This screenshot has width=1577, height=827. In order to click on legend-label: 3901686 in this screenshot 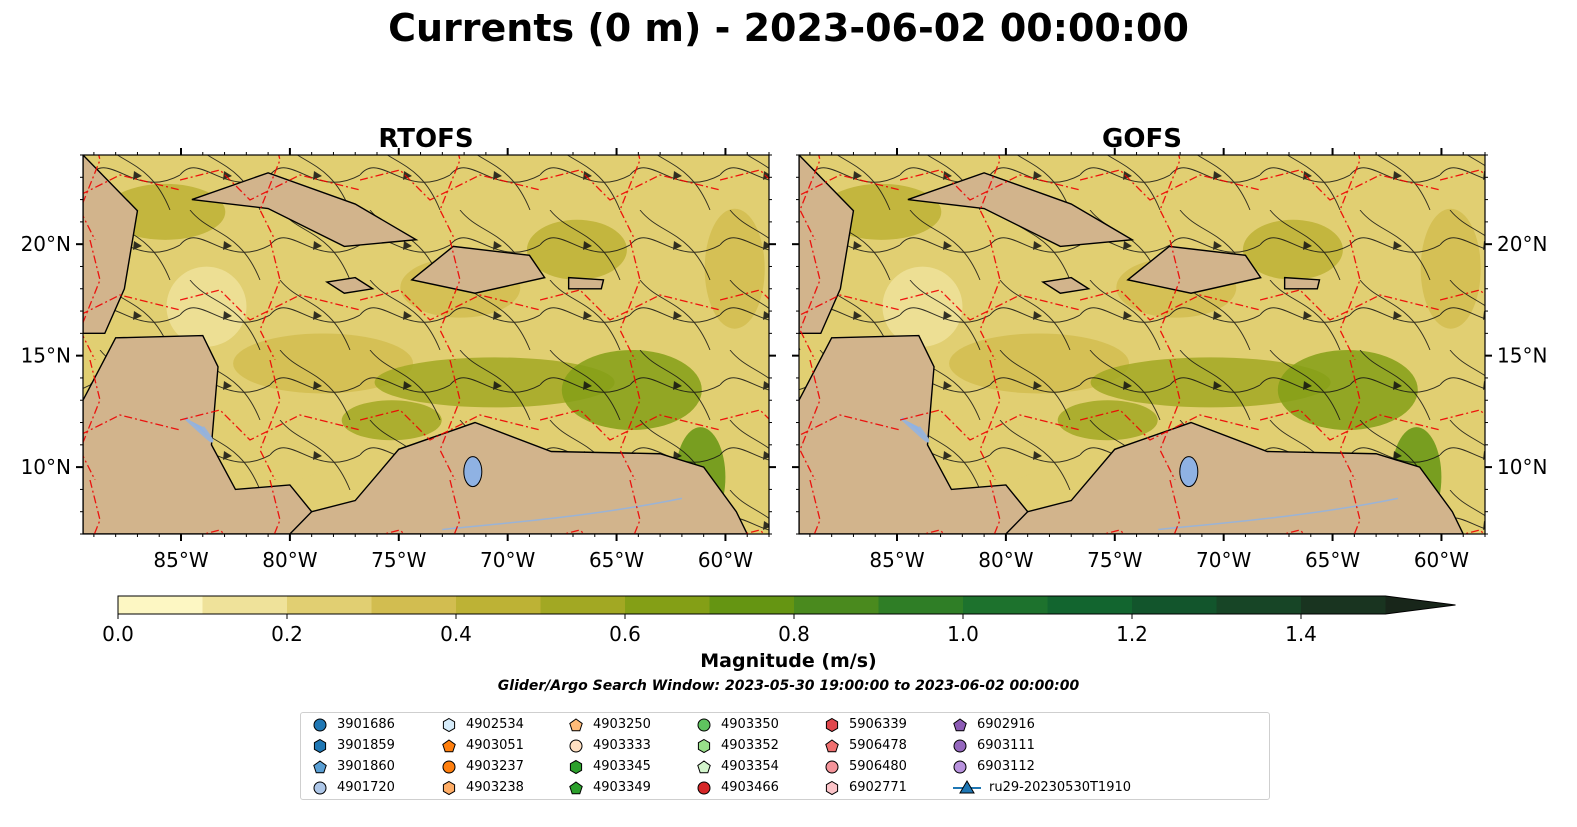, I will do `click(366, 724)`.